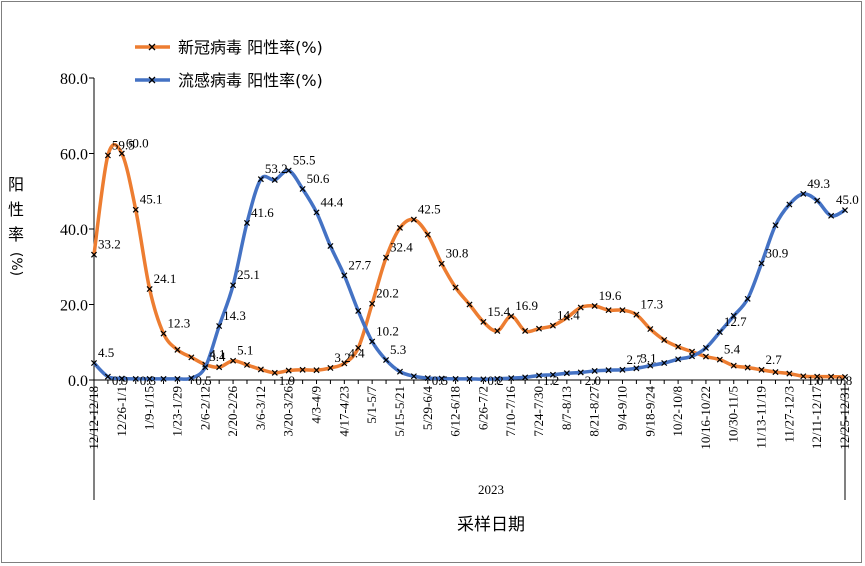 The width and height of the screenshot is (865, 566). What do you see at coordinates (610, 295) in the screenshot?
I see `covid-data-label: 19.6` at bounding box center [610, 295].